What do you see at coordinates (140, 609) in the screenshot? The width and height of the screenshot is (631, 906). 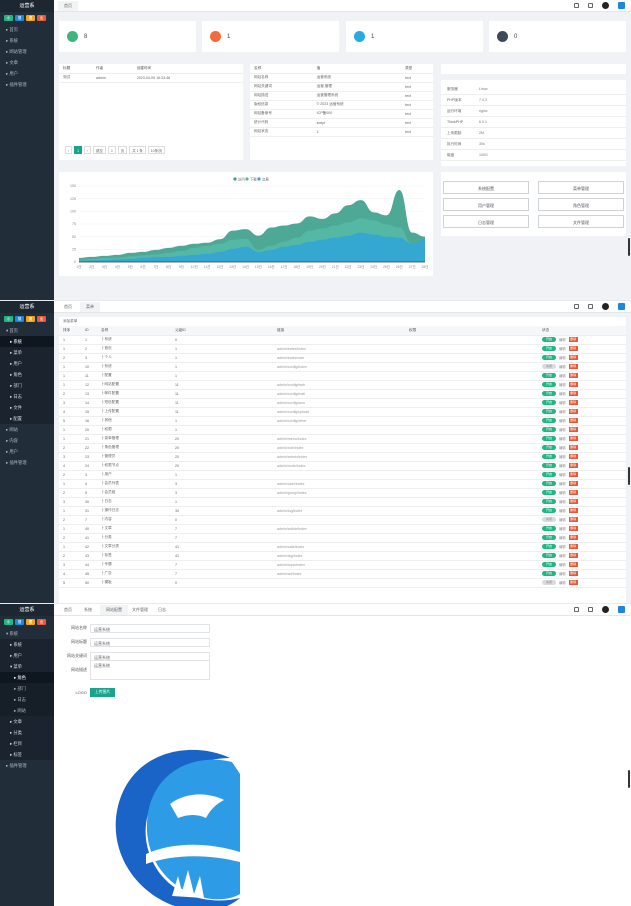 I see `tab-files: 文件管理` at bounding box center [140, 609].